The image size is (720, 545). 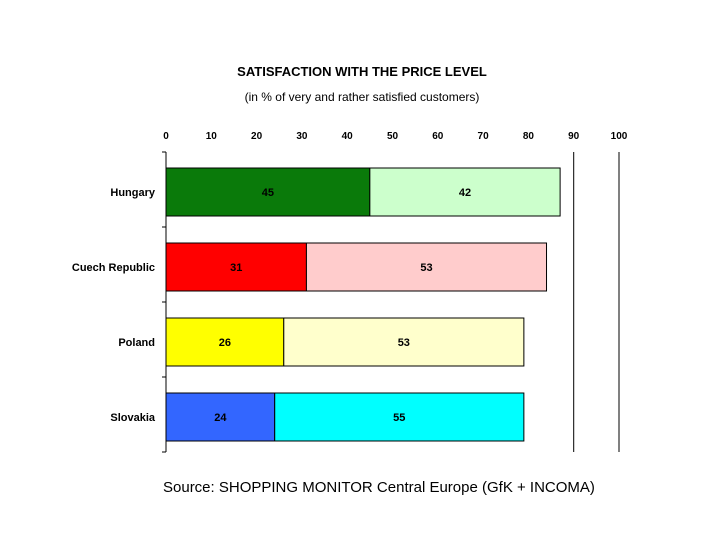 I want to click on data-label-slovakia-segment-2: 55, so click(x=399, y=418).